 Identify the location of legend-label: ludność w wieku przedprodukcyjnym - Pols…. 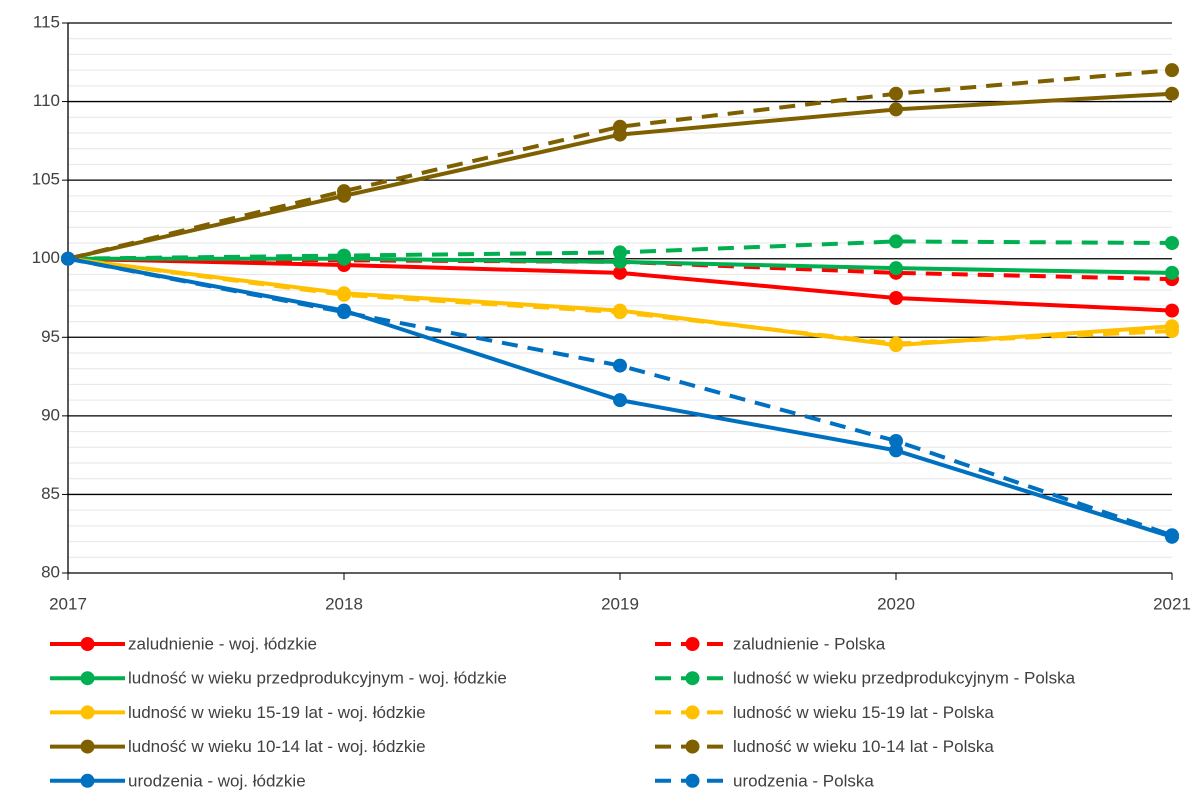
(904, 678).